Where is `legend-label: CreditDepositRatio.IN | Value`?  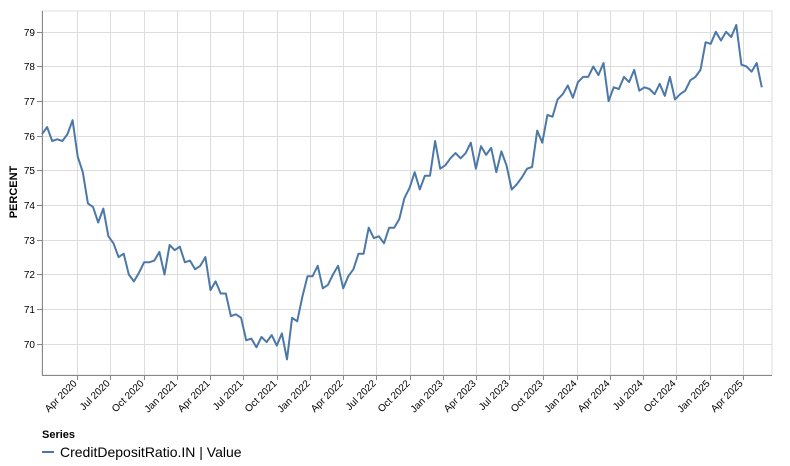 legend-label: CreditDepositRatio.IN | Value is located at coordinates (151, 452).